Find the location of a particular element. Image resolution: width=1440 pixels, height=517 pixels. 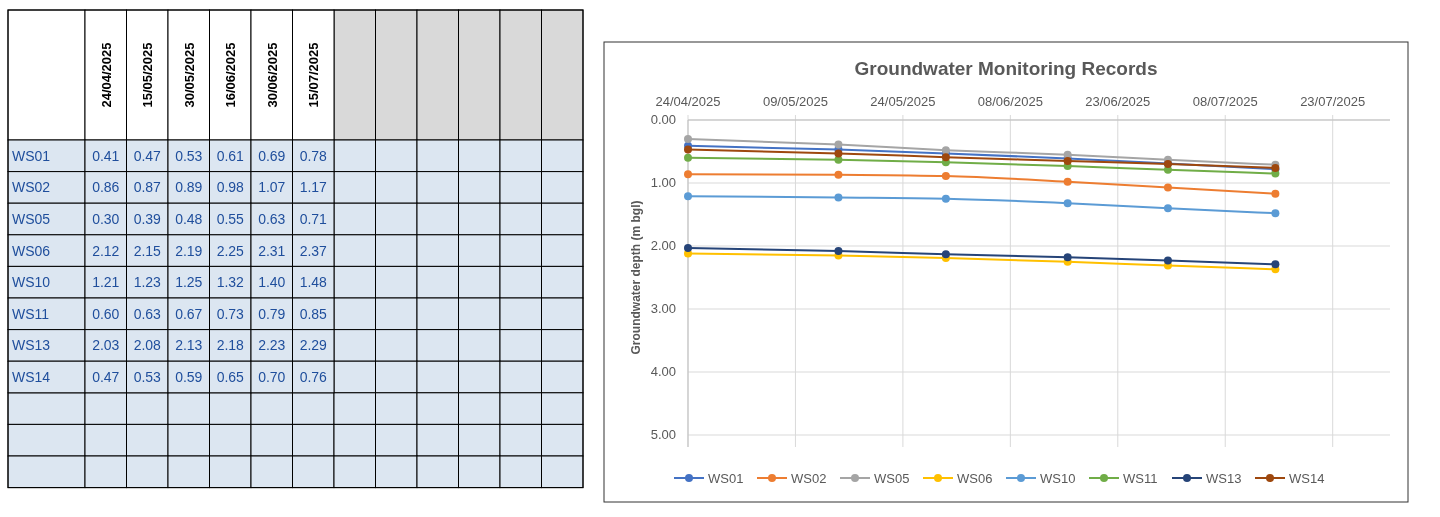

data-label: 0.70 is located at coordinates (272, 377).